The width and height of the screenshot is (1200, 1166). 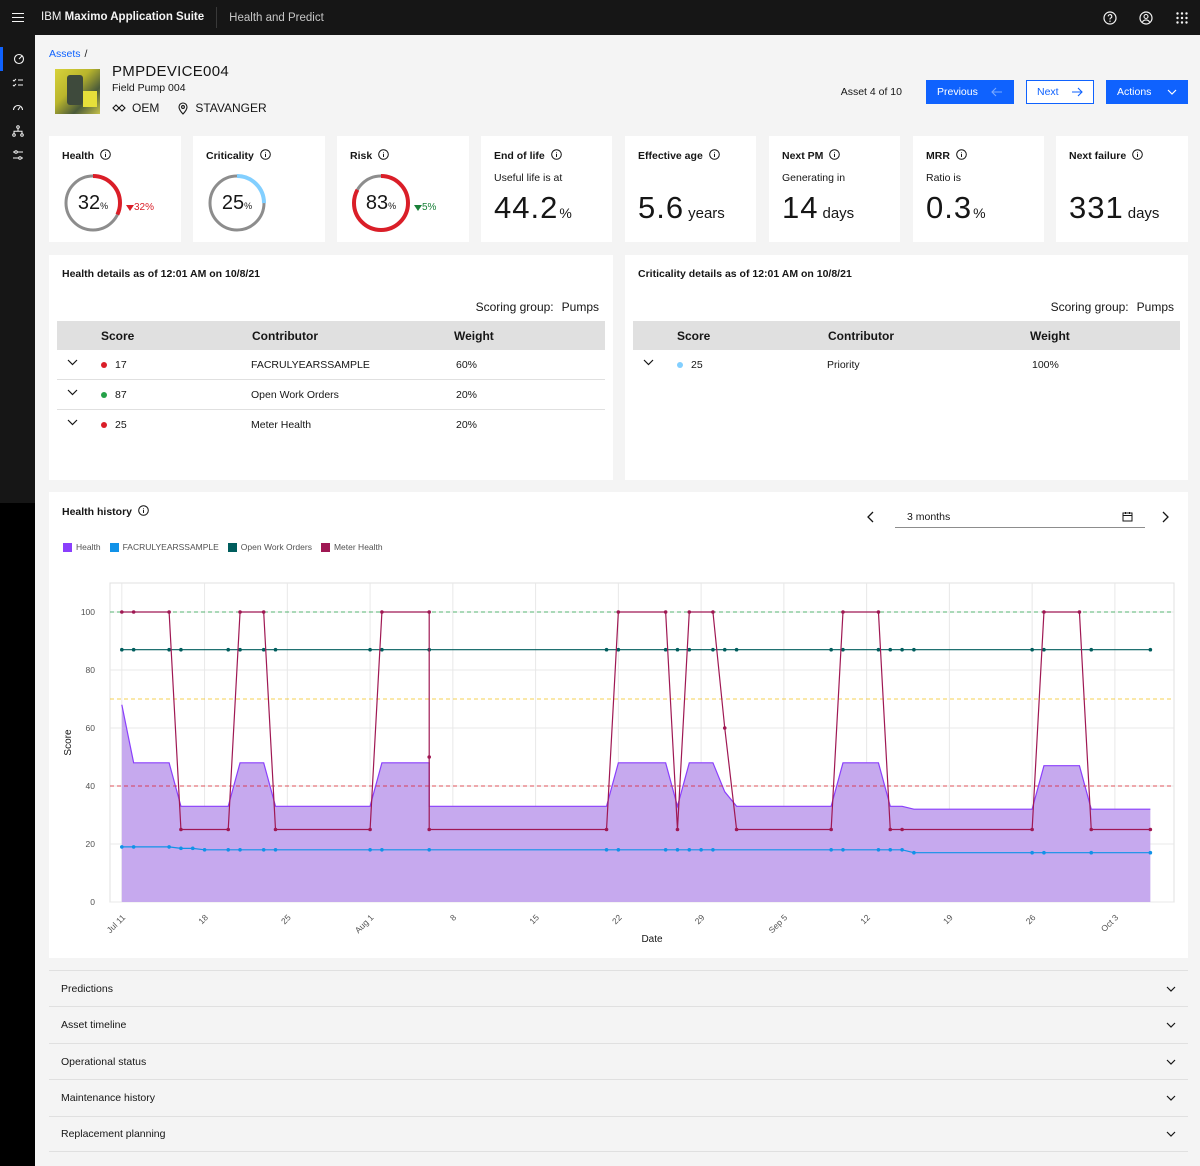 What do you see at coordinates (467, 425) in the screenshot?
I see `weight-cell: 20%` at bounding box center [467, 425].